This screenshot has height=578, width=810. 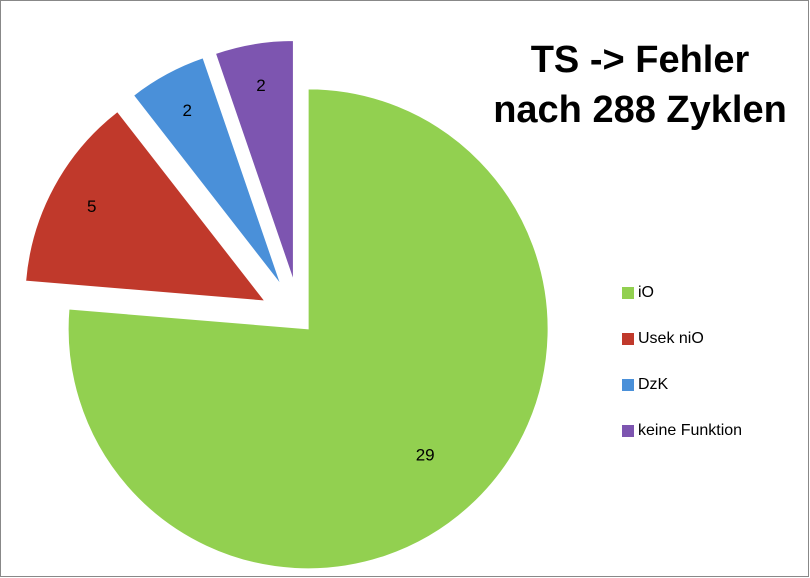 What do you see at coordinates (671, 338) in the screenshot?
I see `legend-label: Usek niO` at bounding box center [671, 338].